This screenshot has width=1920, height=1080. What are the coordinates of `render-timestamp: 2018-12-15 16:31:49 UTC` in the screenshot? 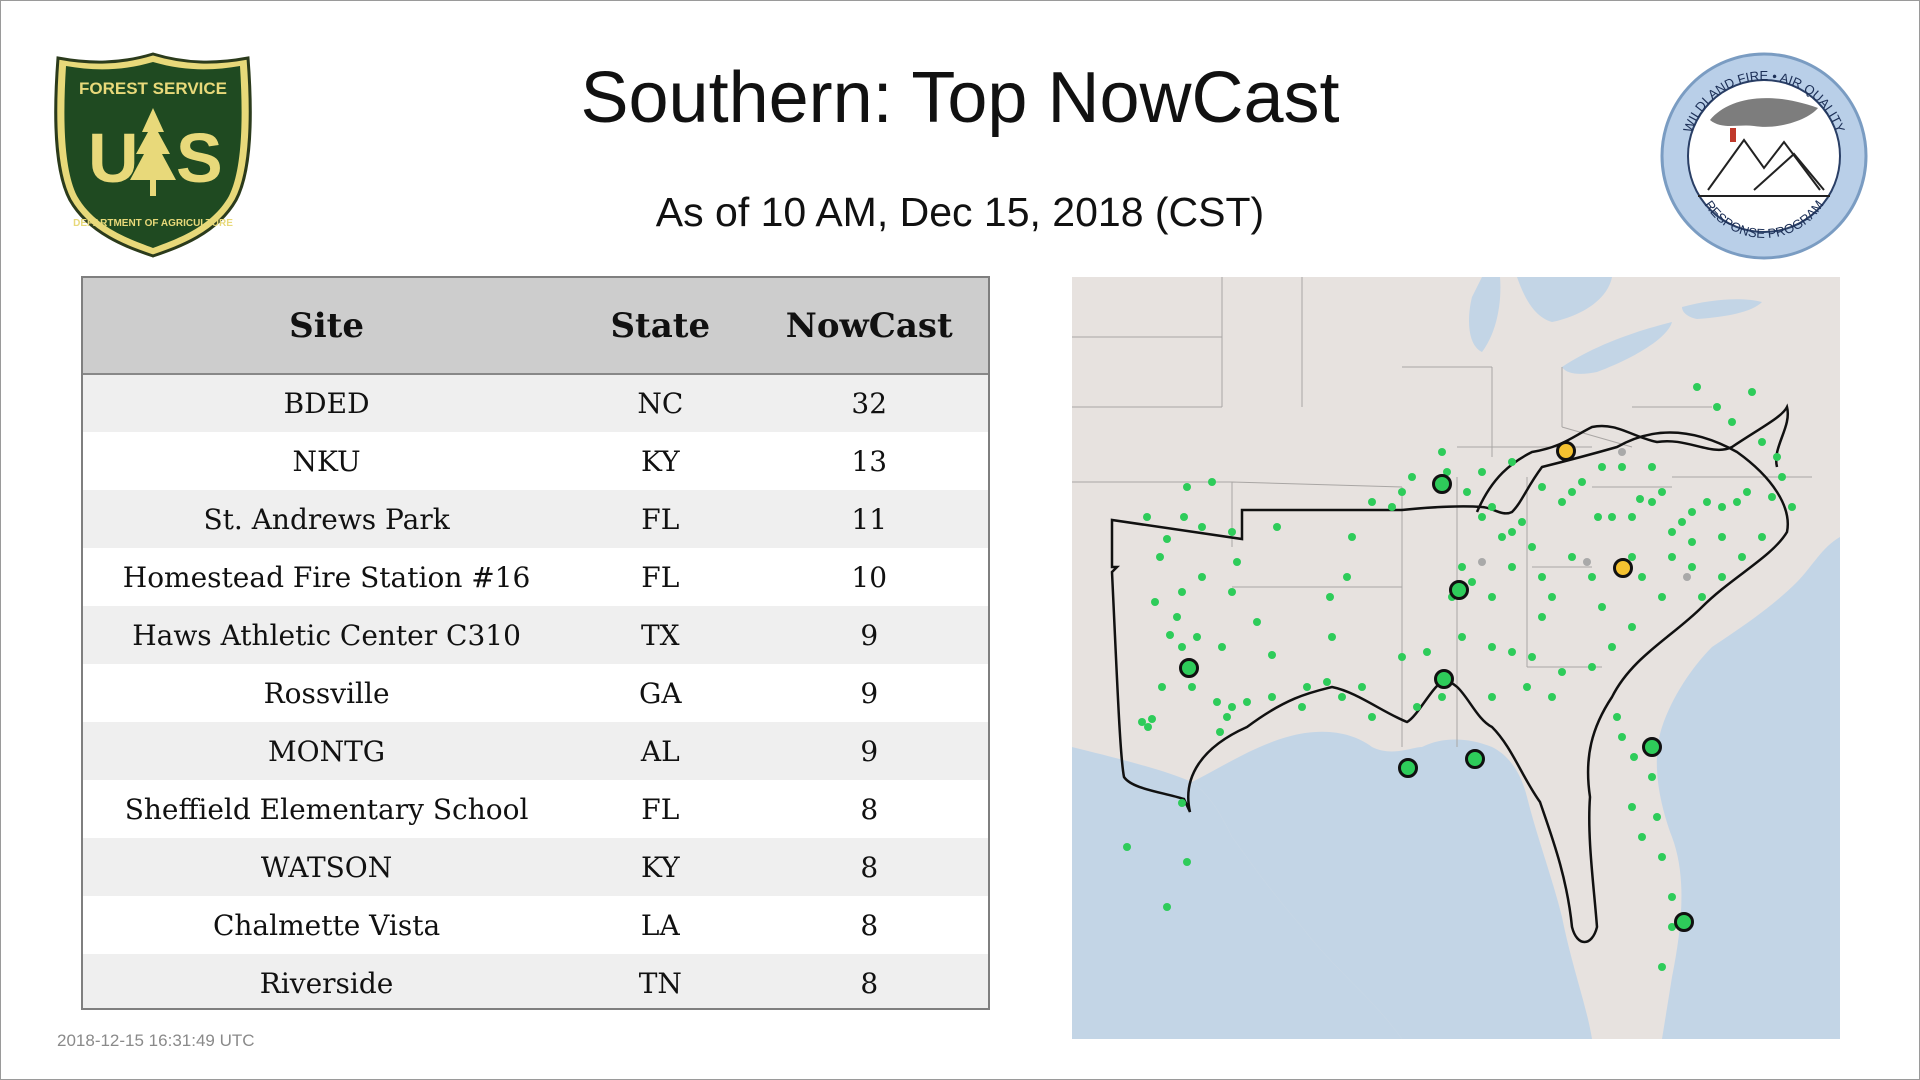 It's located at (156, 1040).